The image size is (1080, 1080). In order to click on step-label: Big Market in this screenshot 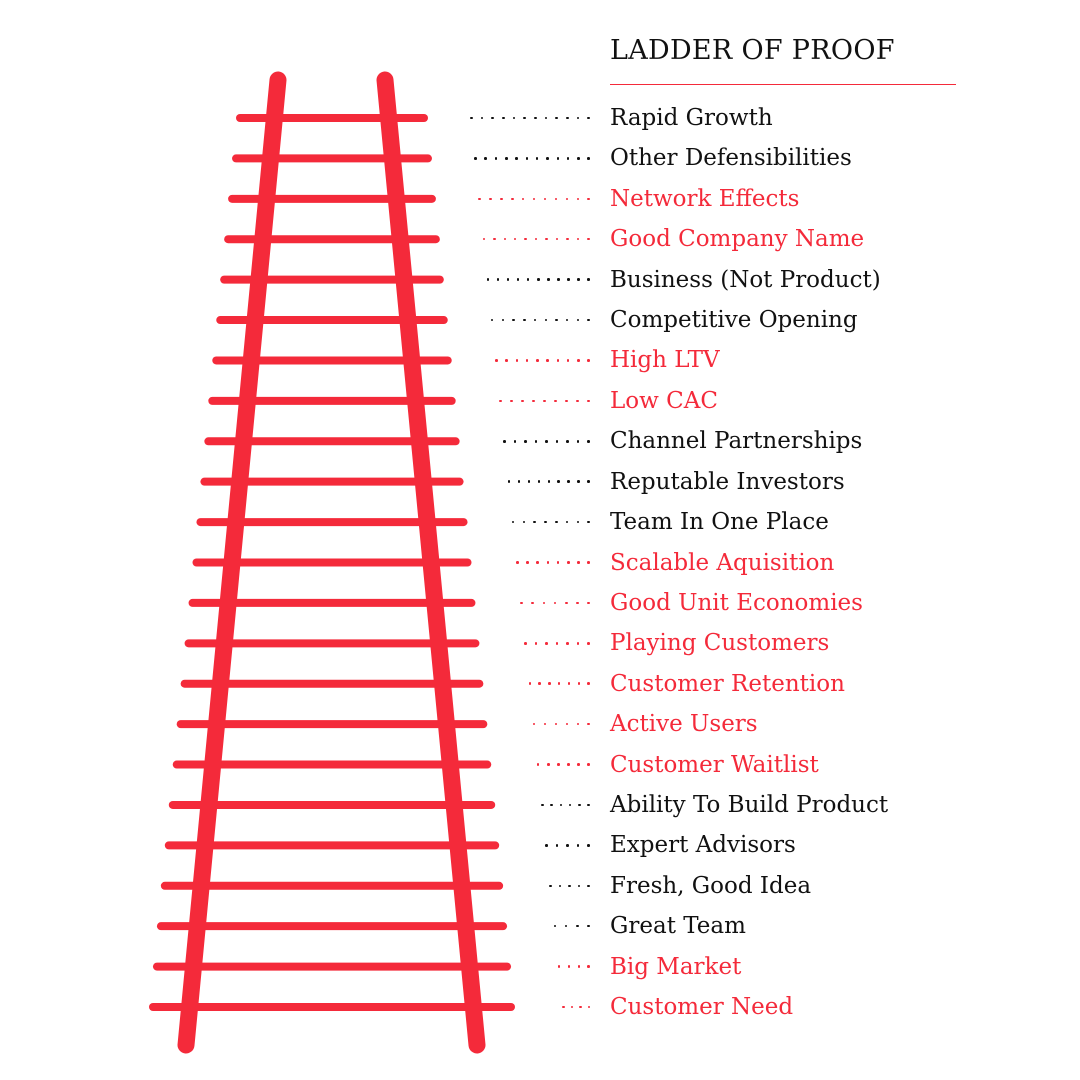, I will do `click(676, 966)`.